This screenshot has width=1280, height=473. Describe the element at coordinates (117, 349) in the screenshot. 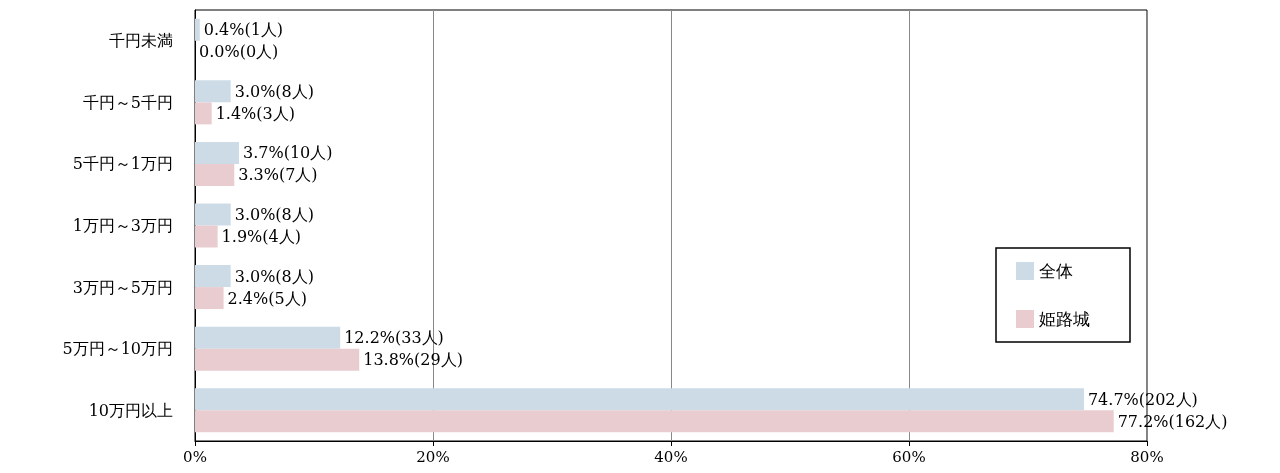

I see `y-tick-label: 5万円～10万円` at that location.